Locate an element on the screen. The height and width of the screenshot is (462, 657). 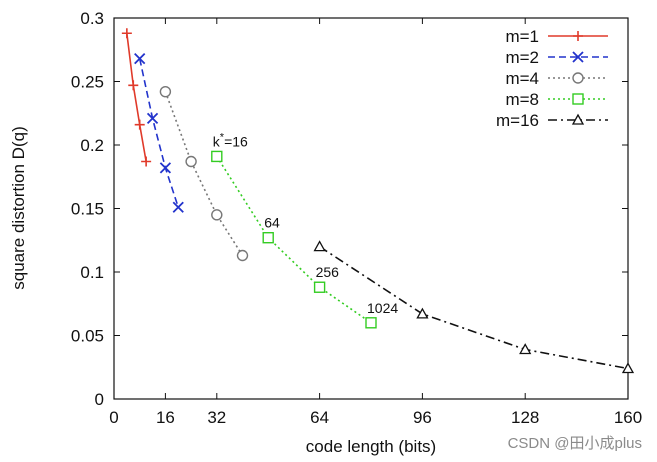
legend-label: m=4 is located at coordinates (522, 78).